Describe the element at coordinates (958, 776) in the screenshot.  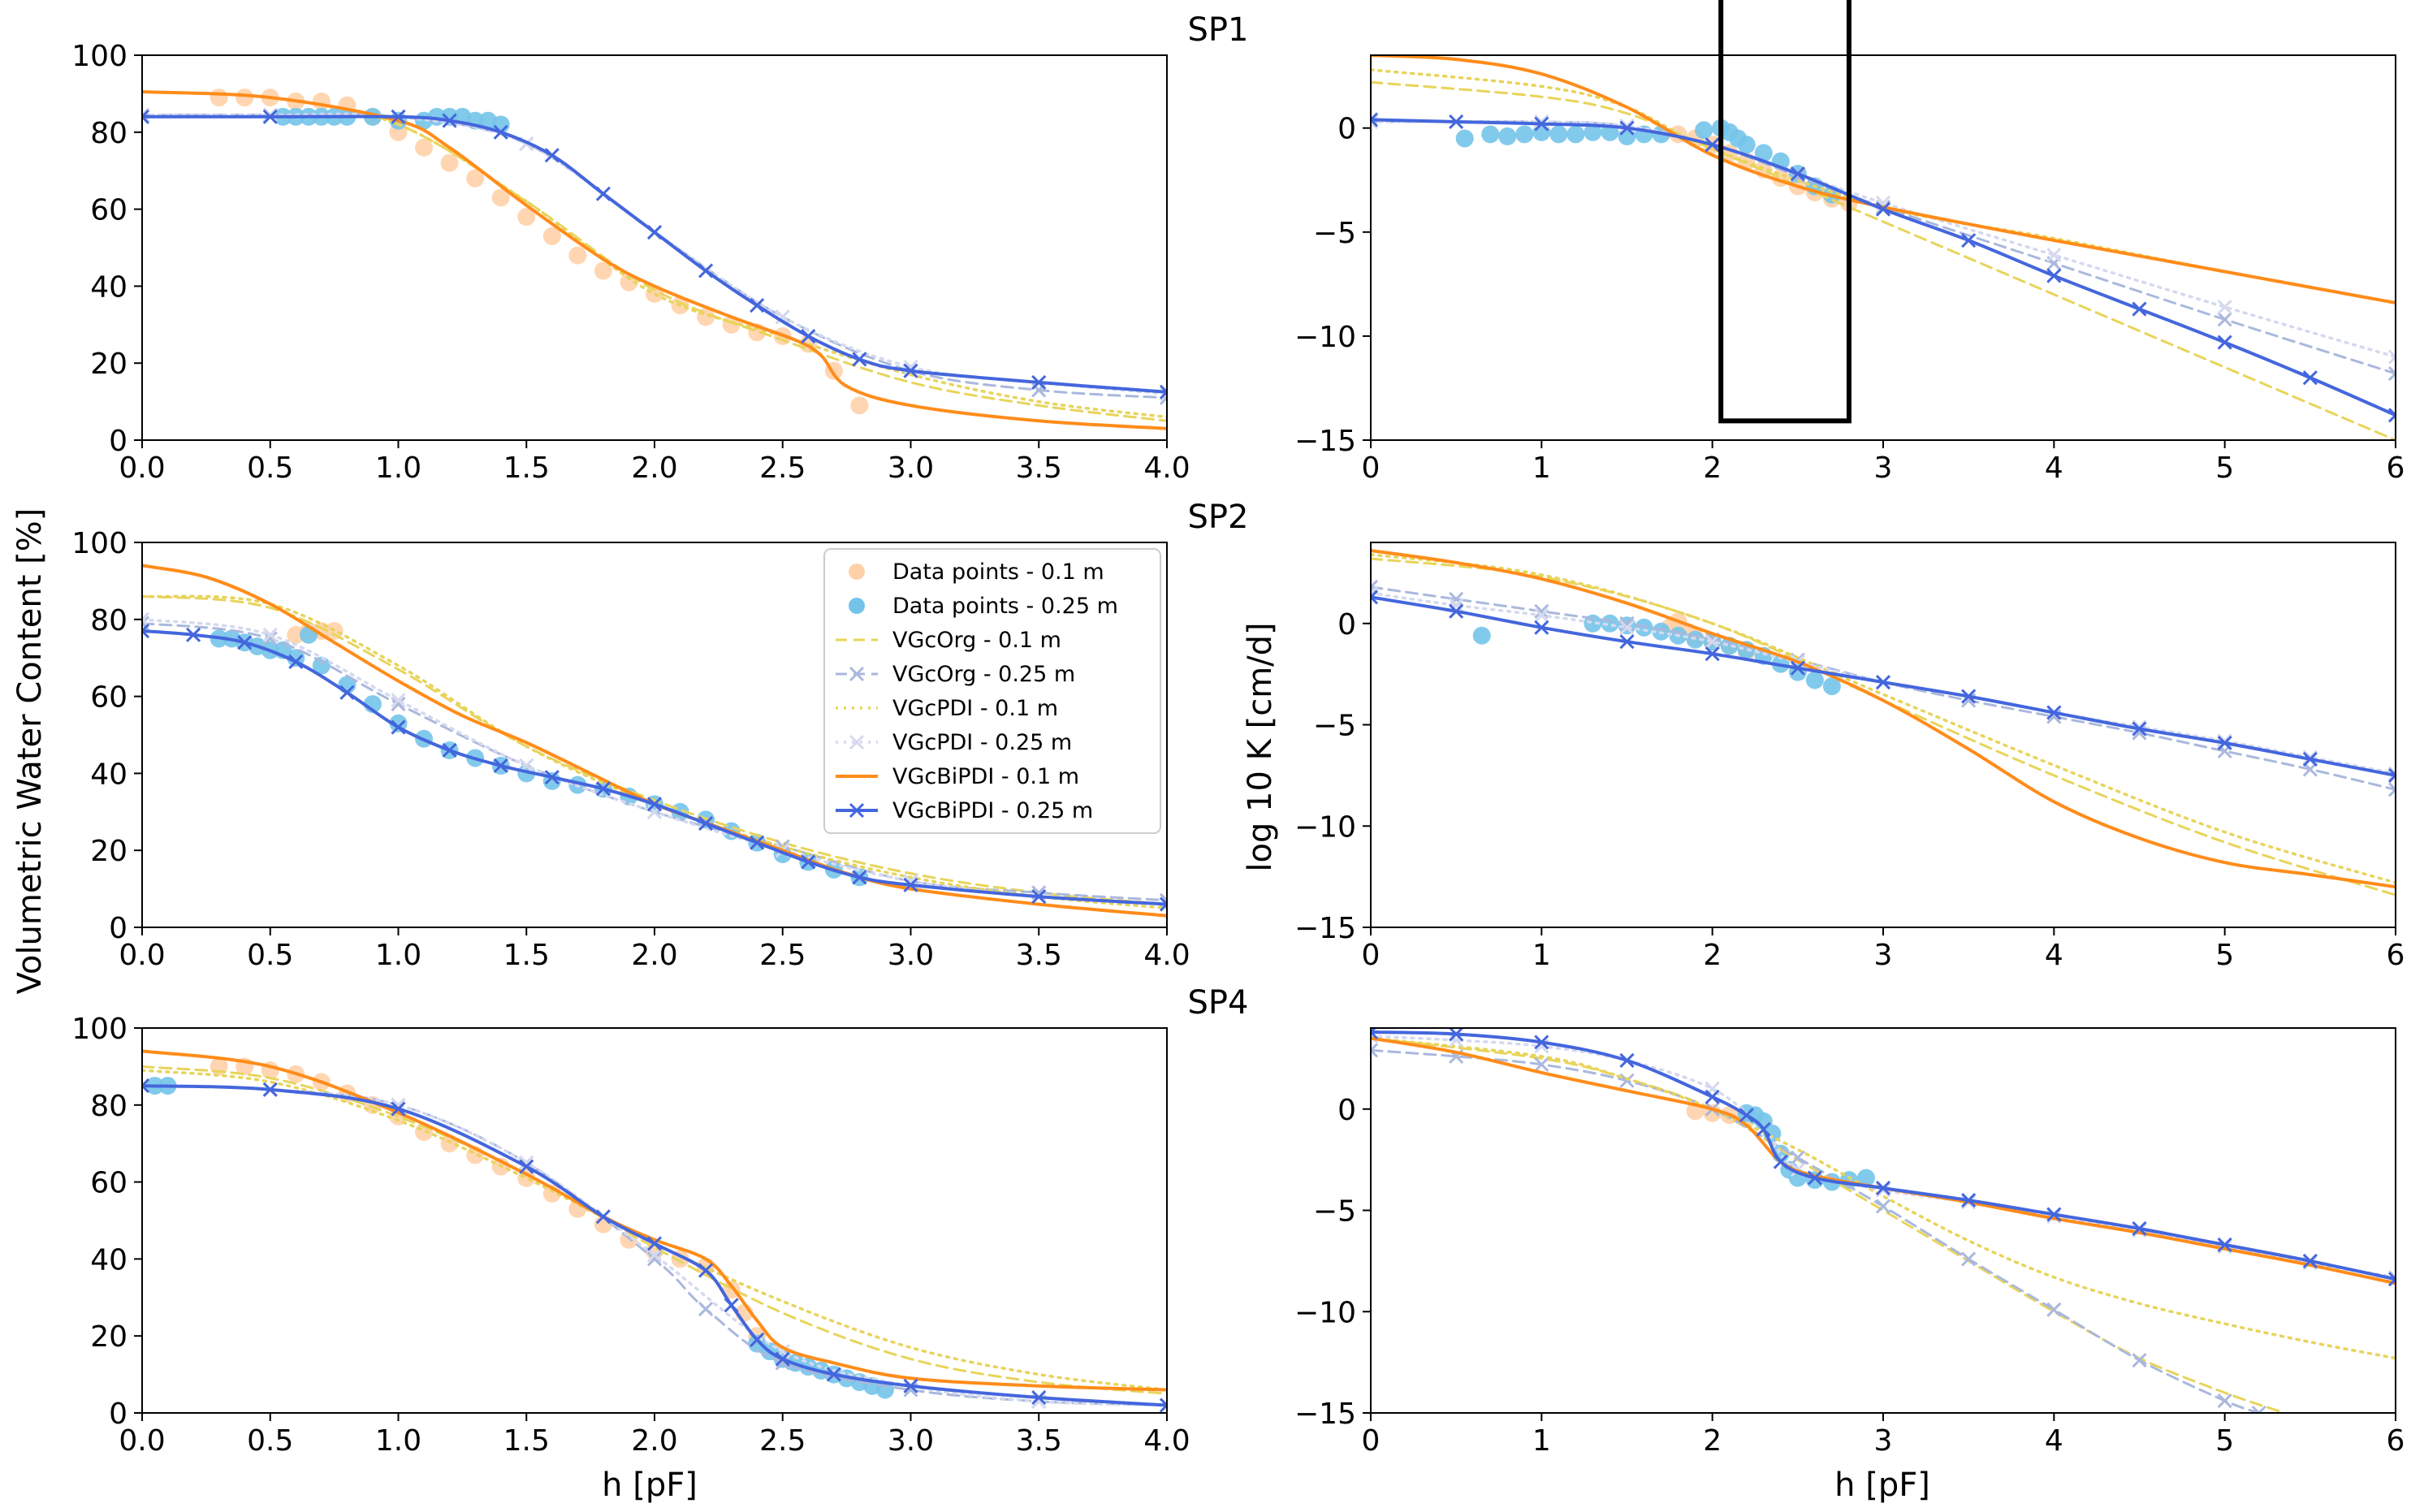
I see `legend-item: VGcBiPDI - 0.1 m` at that location.